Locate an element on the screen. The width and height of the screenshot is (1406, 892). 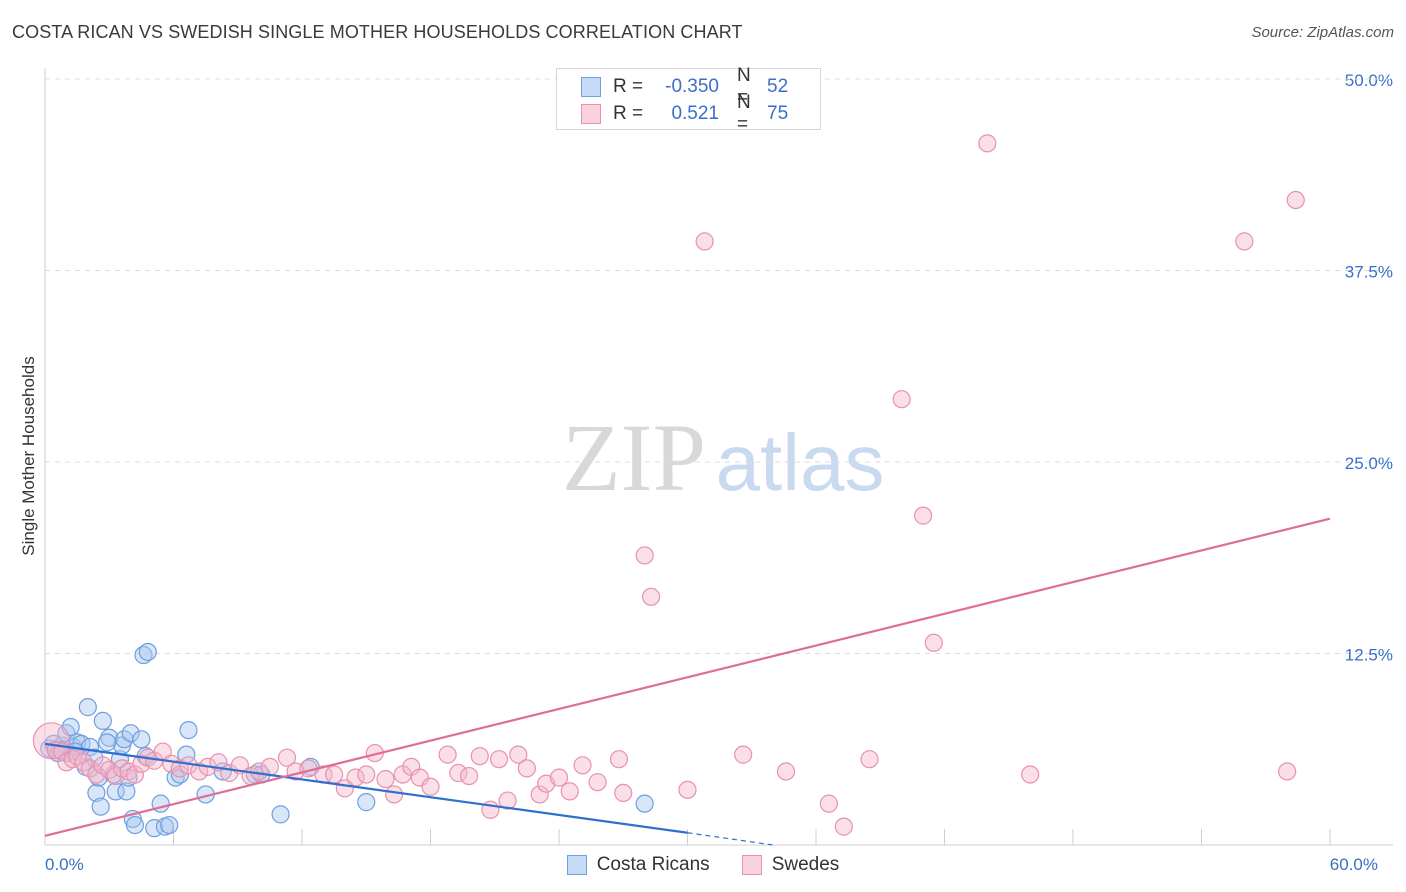
r-value: 0.521 is located at coordinates (695, 113).